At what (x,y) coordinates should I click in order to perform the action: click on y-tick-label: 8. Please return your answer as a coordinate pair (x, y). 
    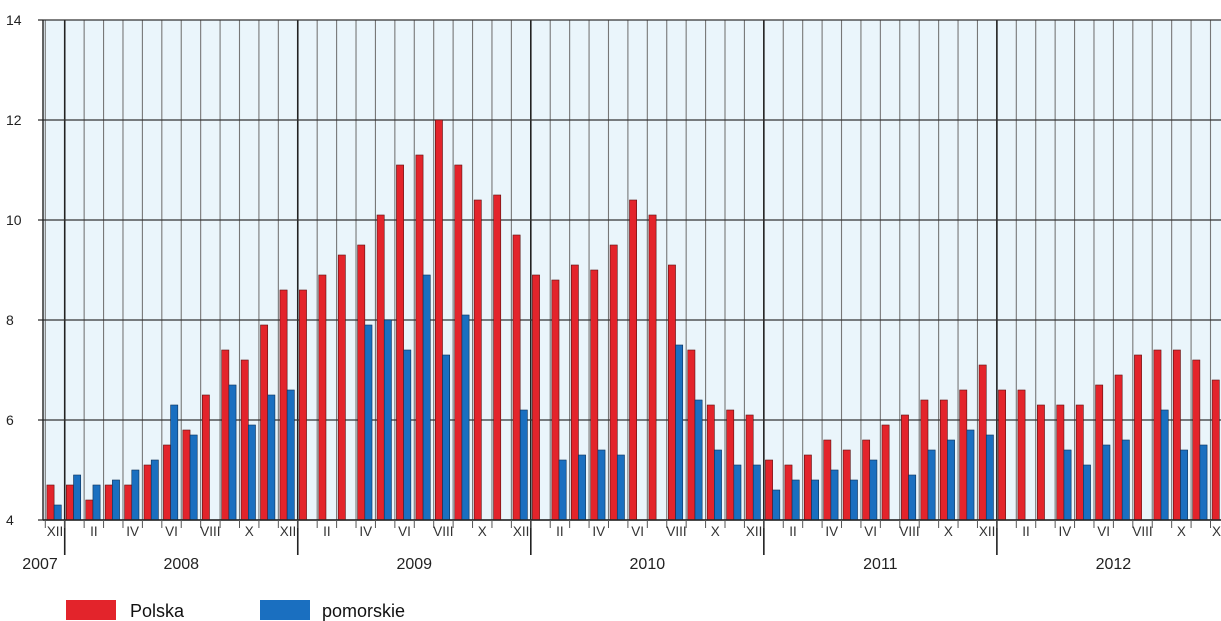
    Looking at the image, I should click on (10, 320).